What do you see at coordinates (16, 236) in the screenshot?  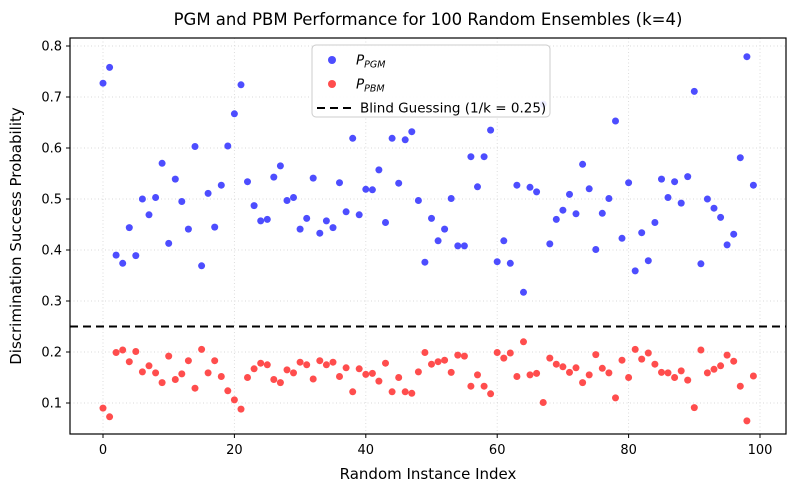 I see `y-axis-label: Discrimination Success Probability` at bounding box center [16, 236].